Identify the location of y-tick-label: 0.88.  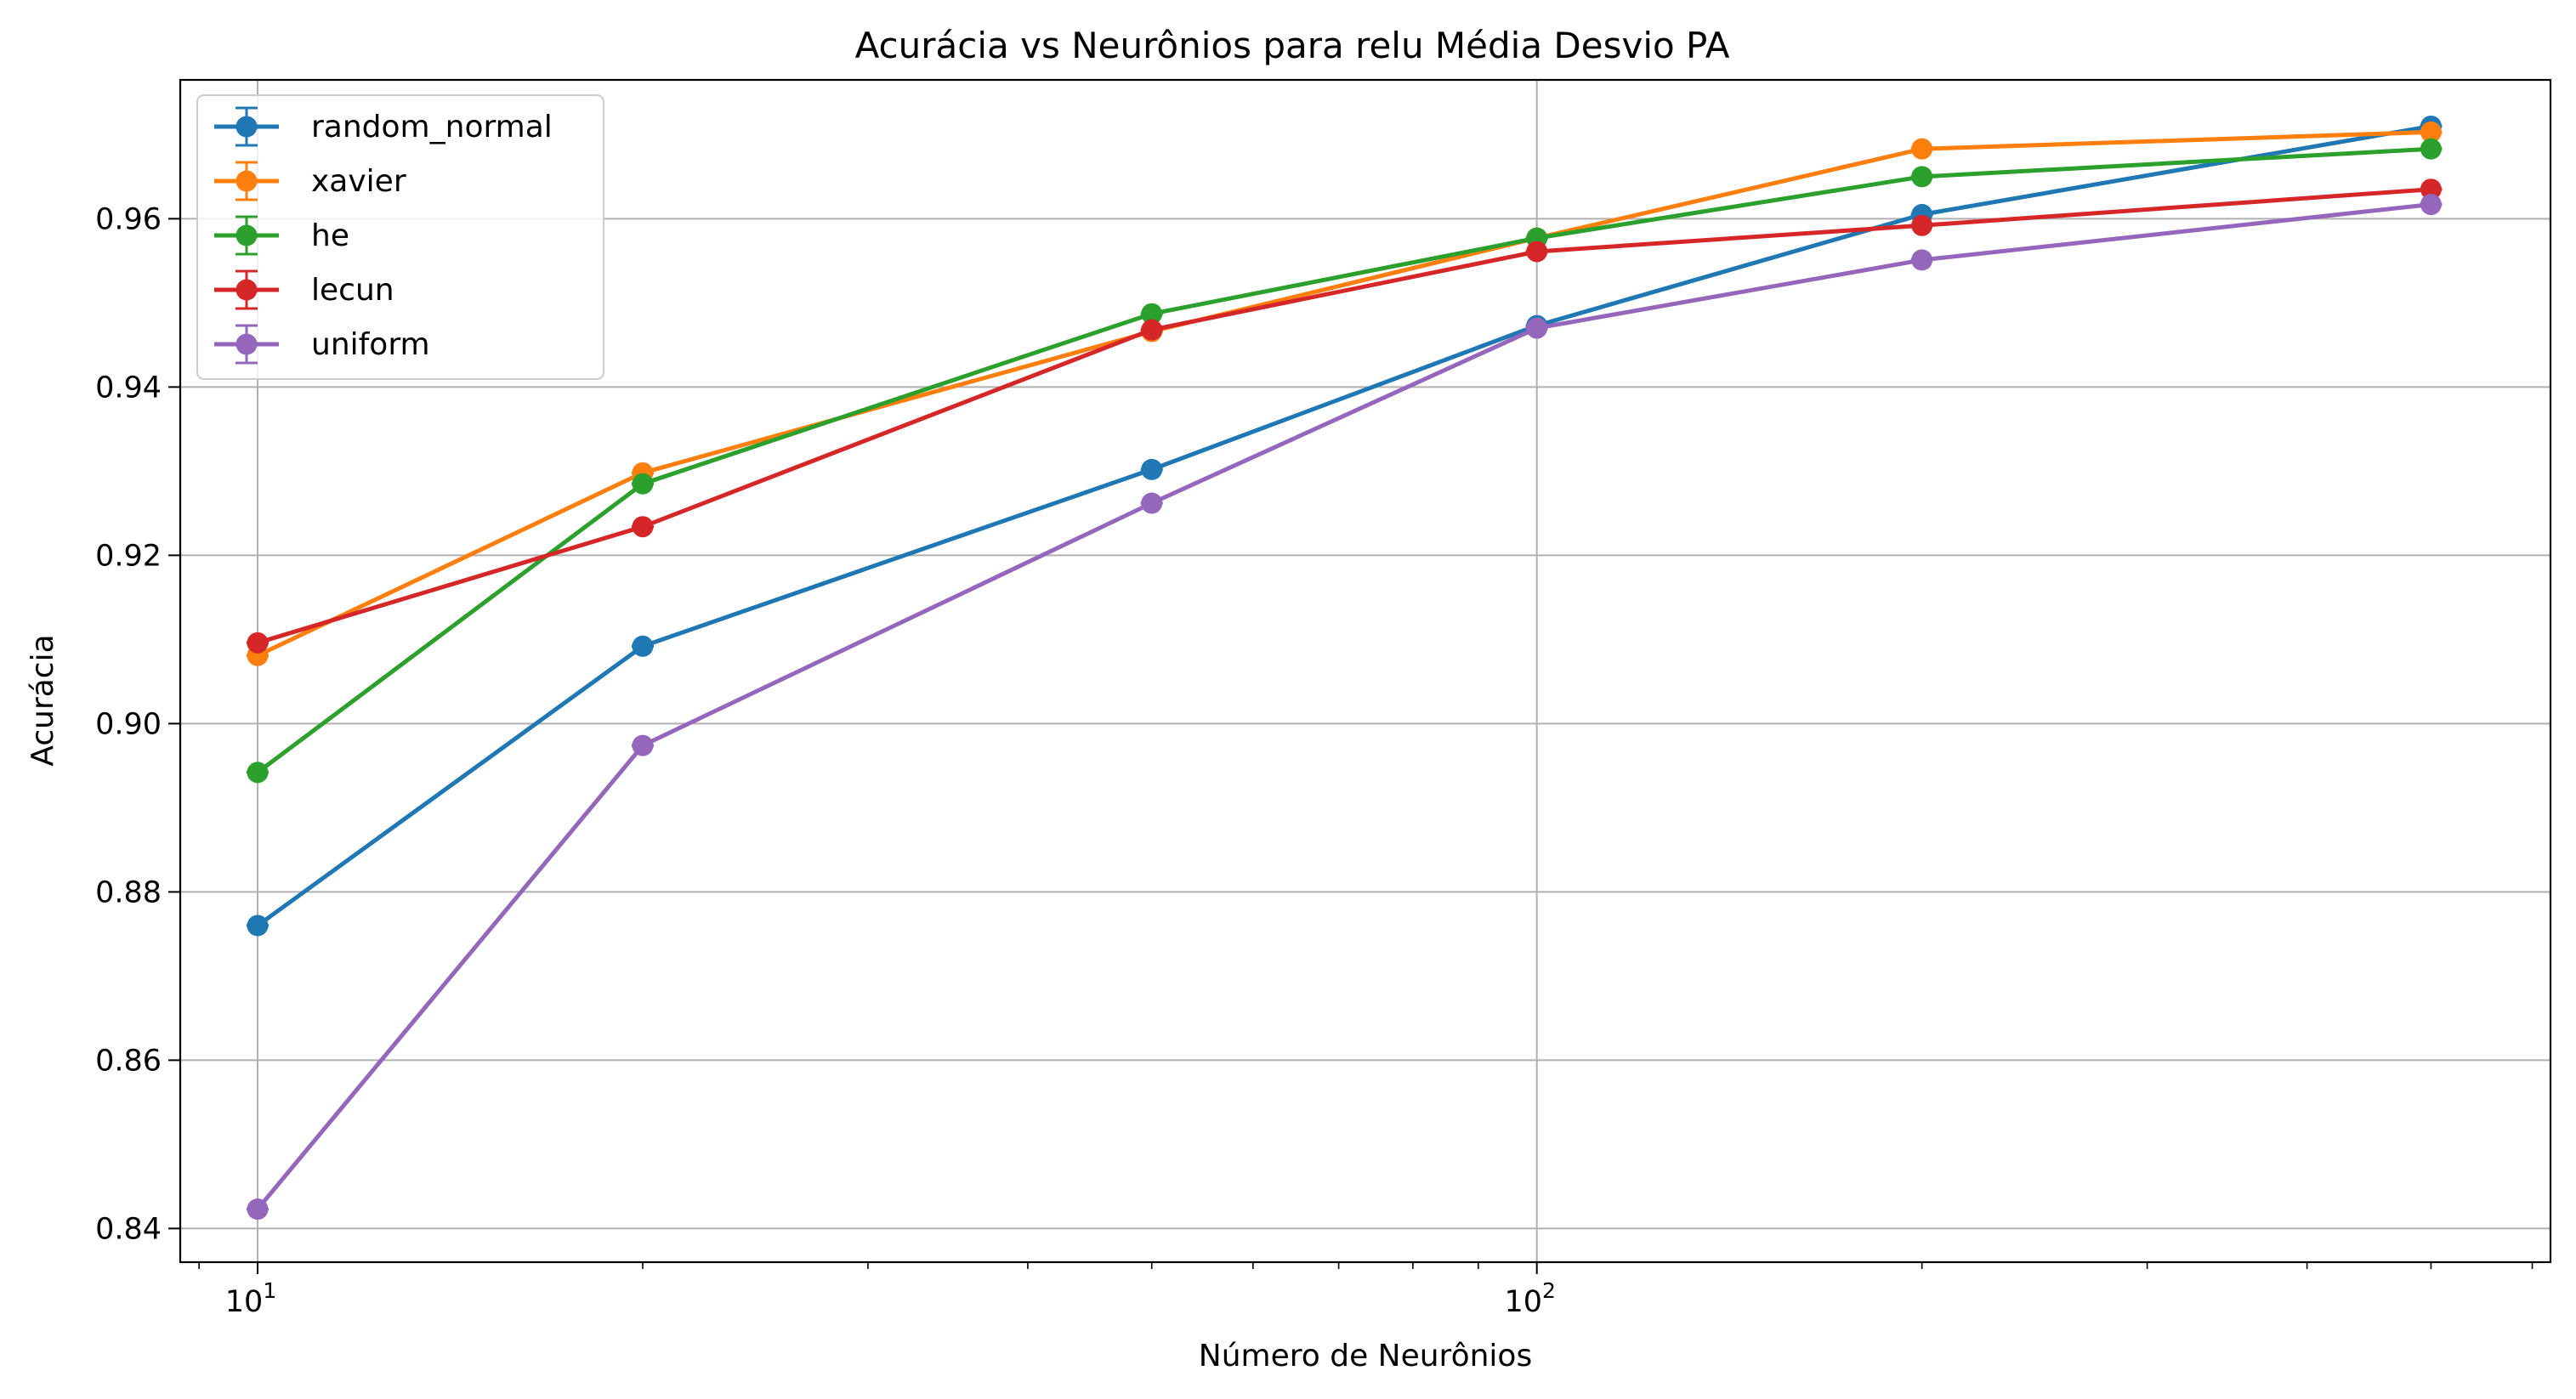
(129, 892).